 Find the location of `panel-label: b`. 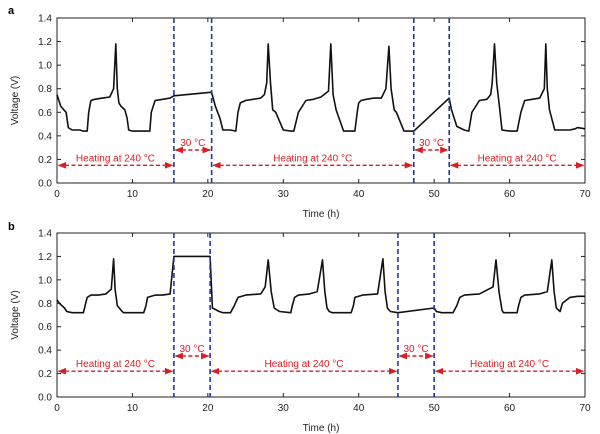

panel-label: b is located at coordinates (11, 227).